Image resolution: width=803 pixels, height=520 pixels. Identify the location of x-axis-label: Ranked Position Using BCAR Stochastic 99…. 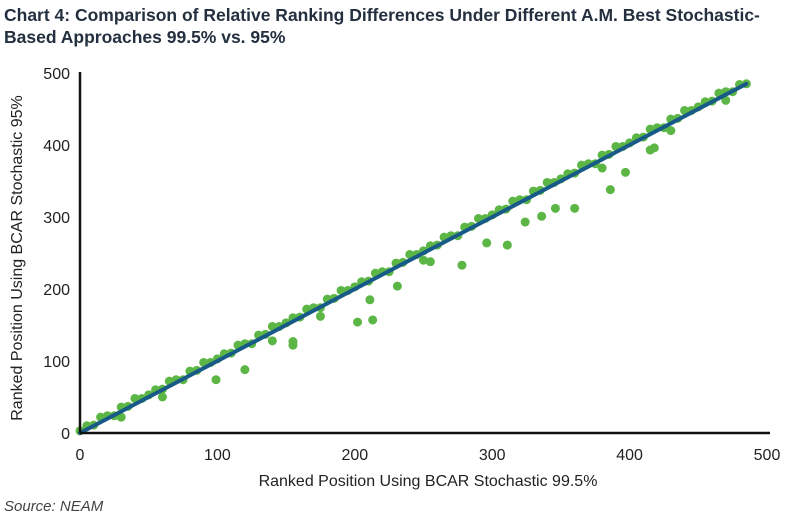
(428, 481).